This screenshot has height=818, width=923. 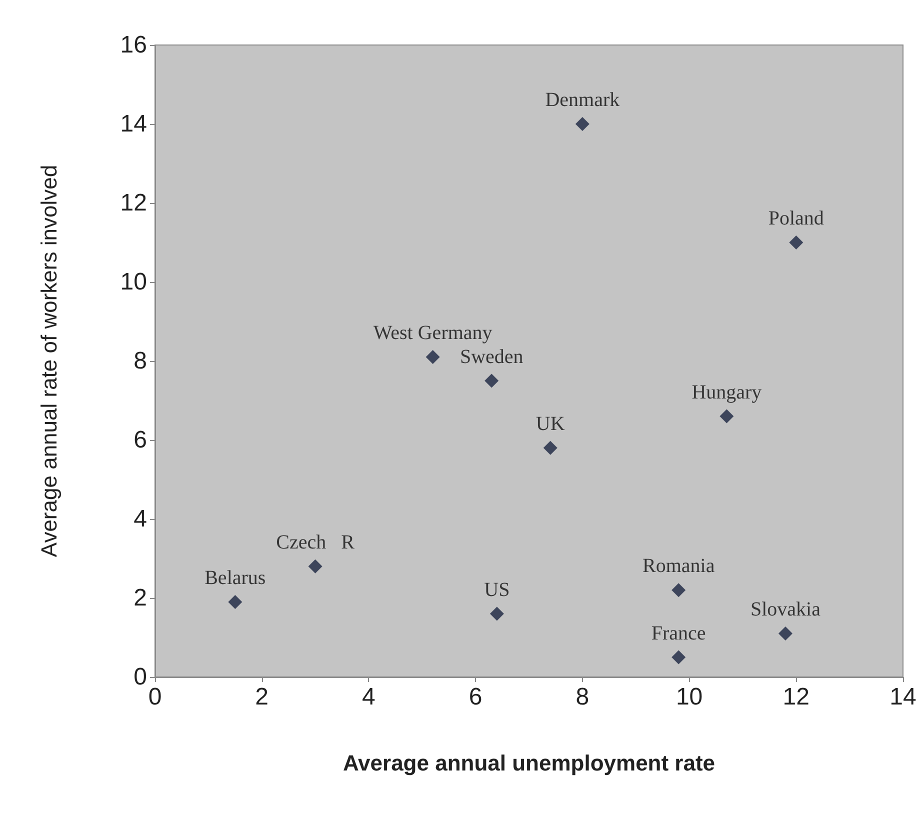 I want to click on annotation: Poland, so click(x=796, y=219).